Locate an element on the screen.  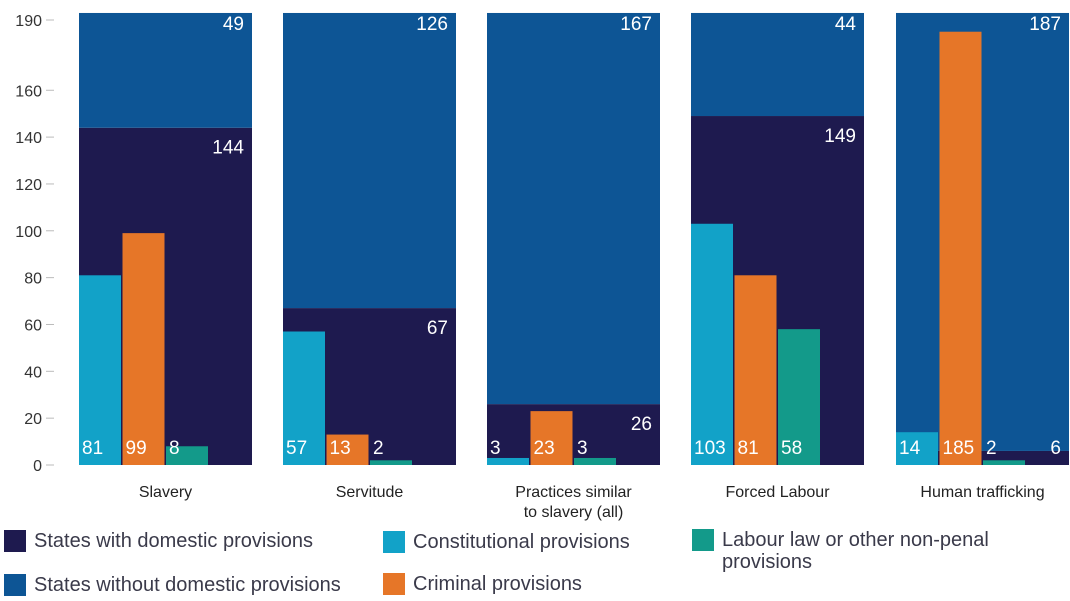
cat-3-with-value-label: 26 is located at coordinates (641, 424).